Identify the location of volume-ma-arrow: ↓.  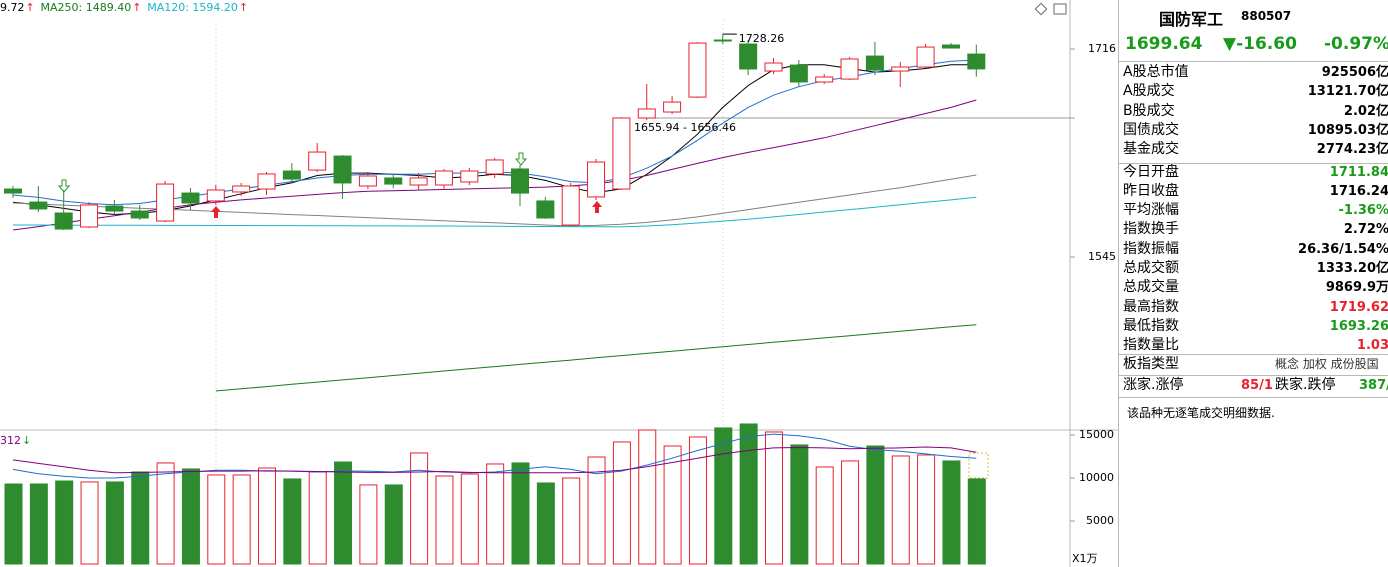
(26, 440).